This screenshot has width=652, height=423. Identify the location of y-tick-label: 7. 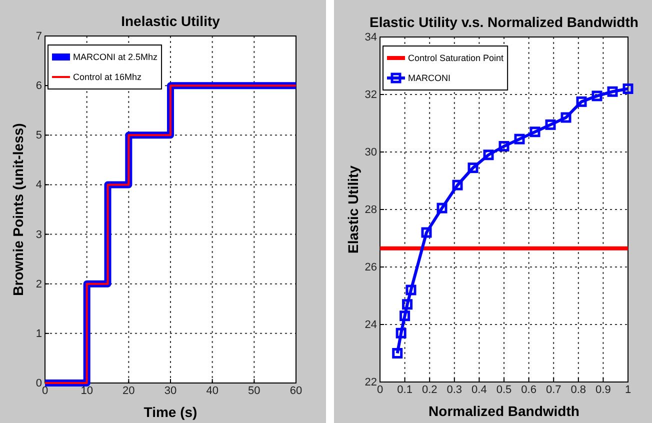
(39, 36).